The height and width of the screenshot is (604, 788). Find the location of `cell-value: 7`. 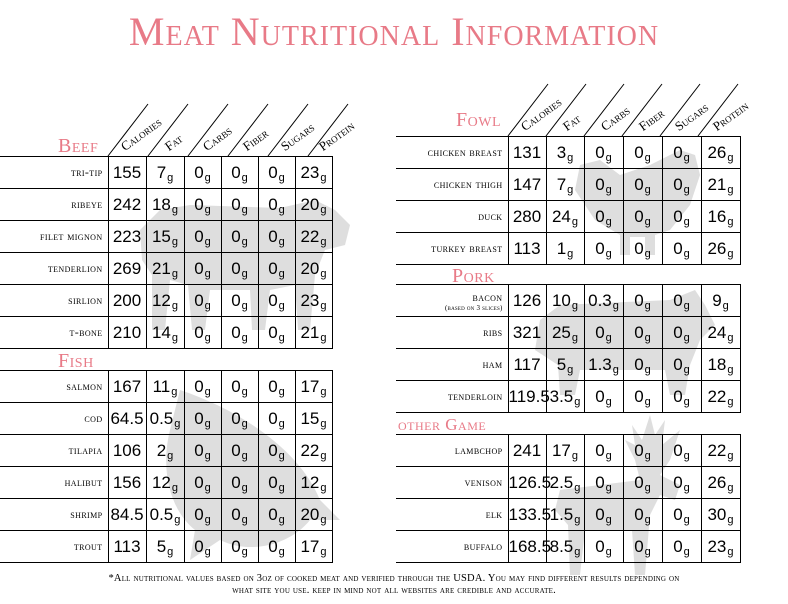

cell-value: 7 is located at coordinates (161, 172).